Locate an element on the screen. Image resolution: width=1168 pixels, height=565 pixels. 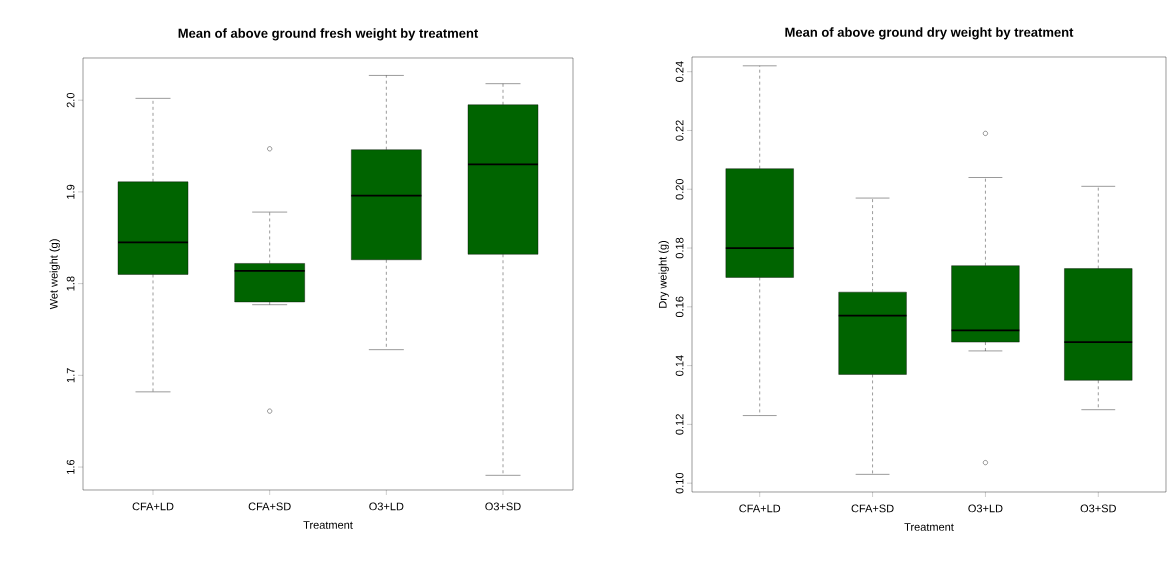
y-tick-label: 0.24 is located at coordinates (679, 71).